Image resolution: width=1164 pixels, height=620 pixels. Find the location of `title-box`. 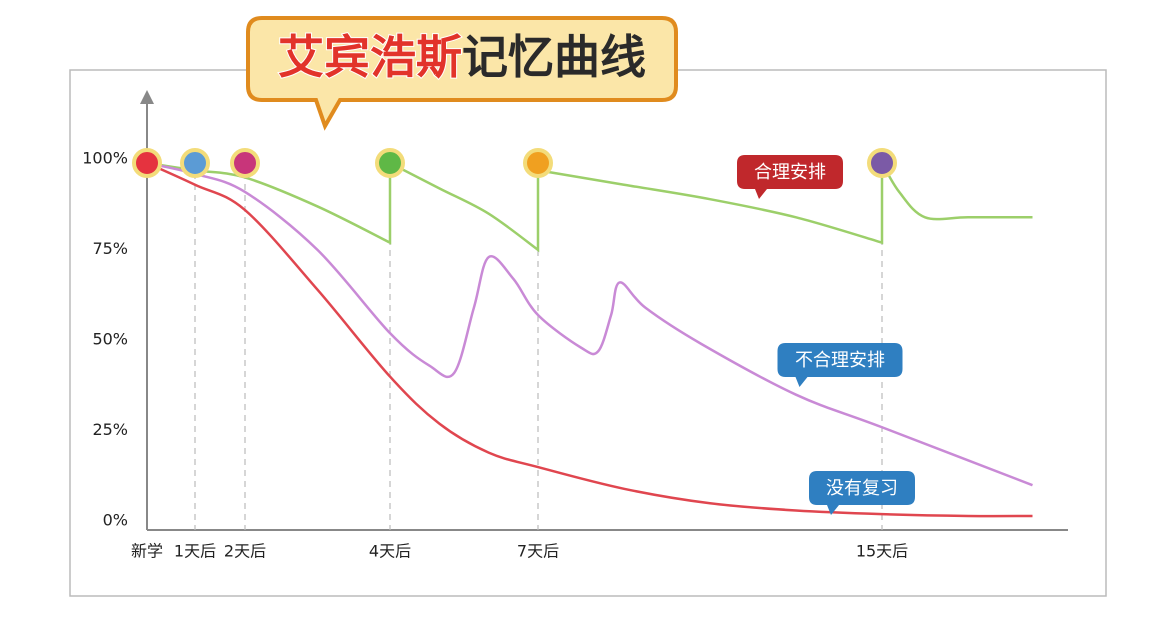

title-box is located at coordinates (462, 73).